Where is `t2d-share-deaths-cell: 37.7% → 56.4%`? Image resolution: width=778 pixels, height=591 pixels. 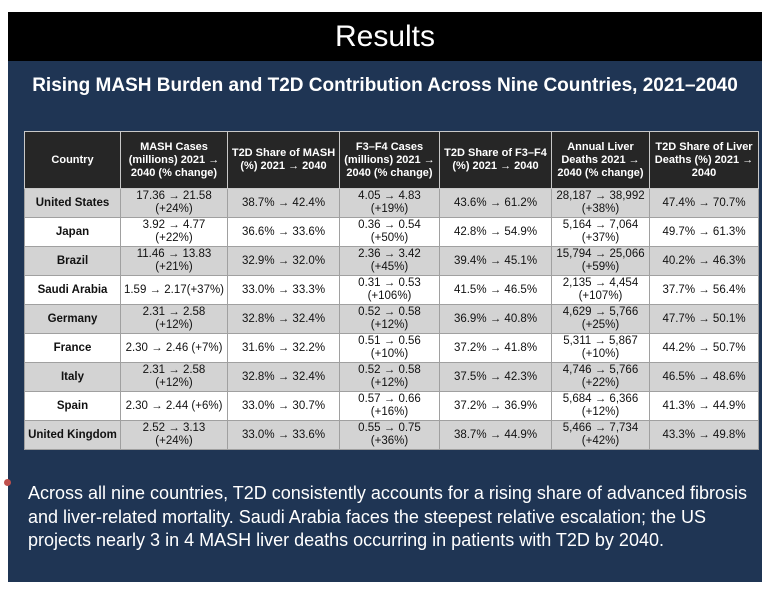 t2d-share-deaths-cell: 37.7% → 56.4% is located at coordinates (704, 290).